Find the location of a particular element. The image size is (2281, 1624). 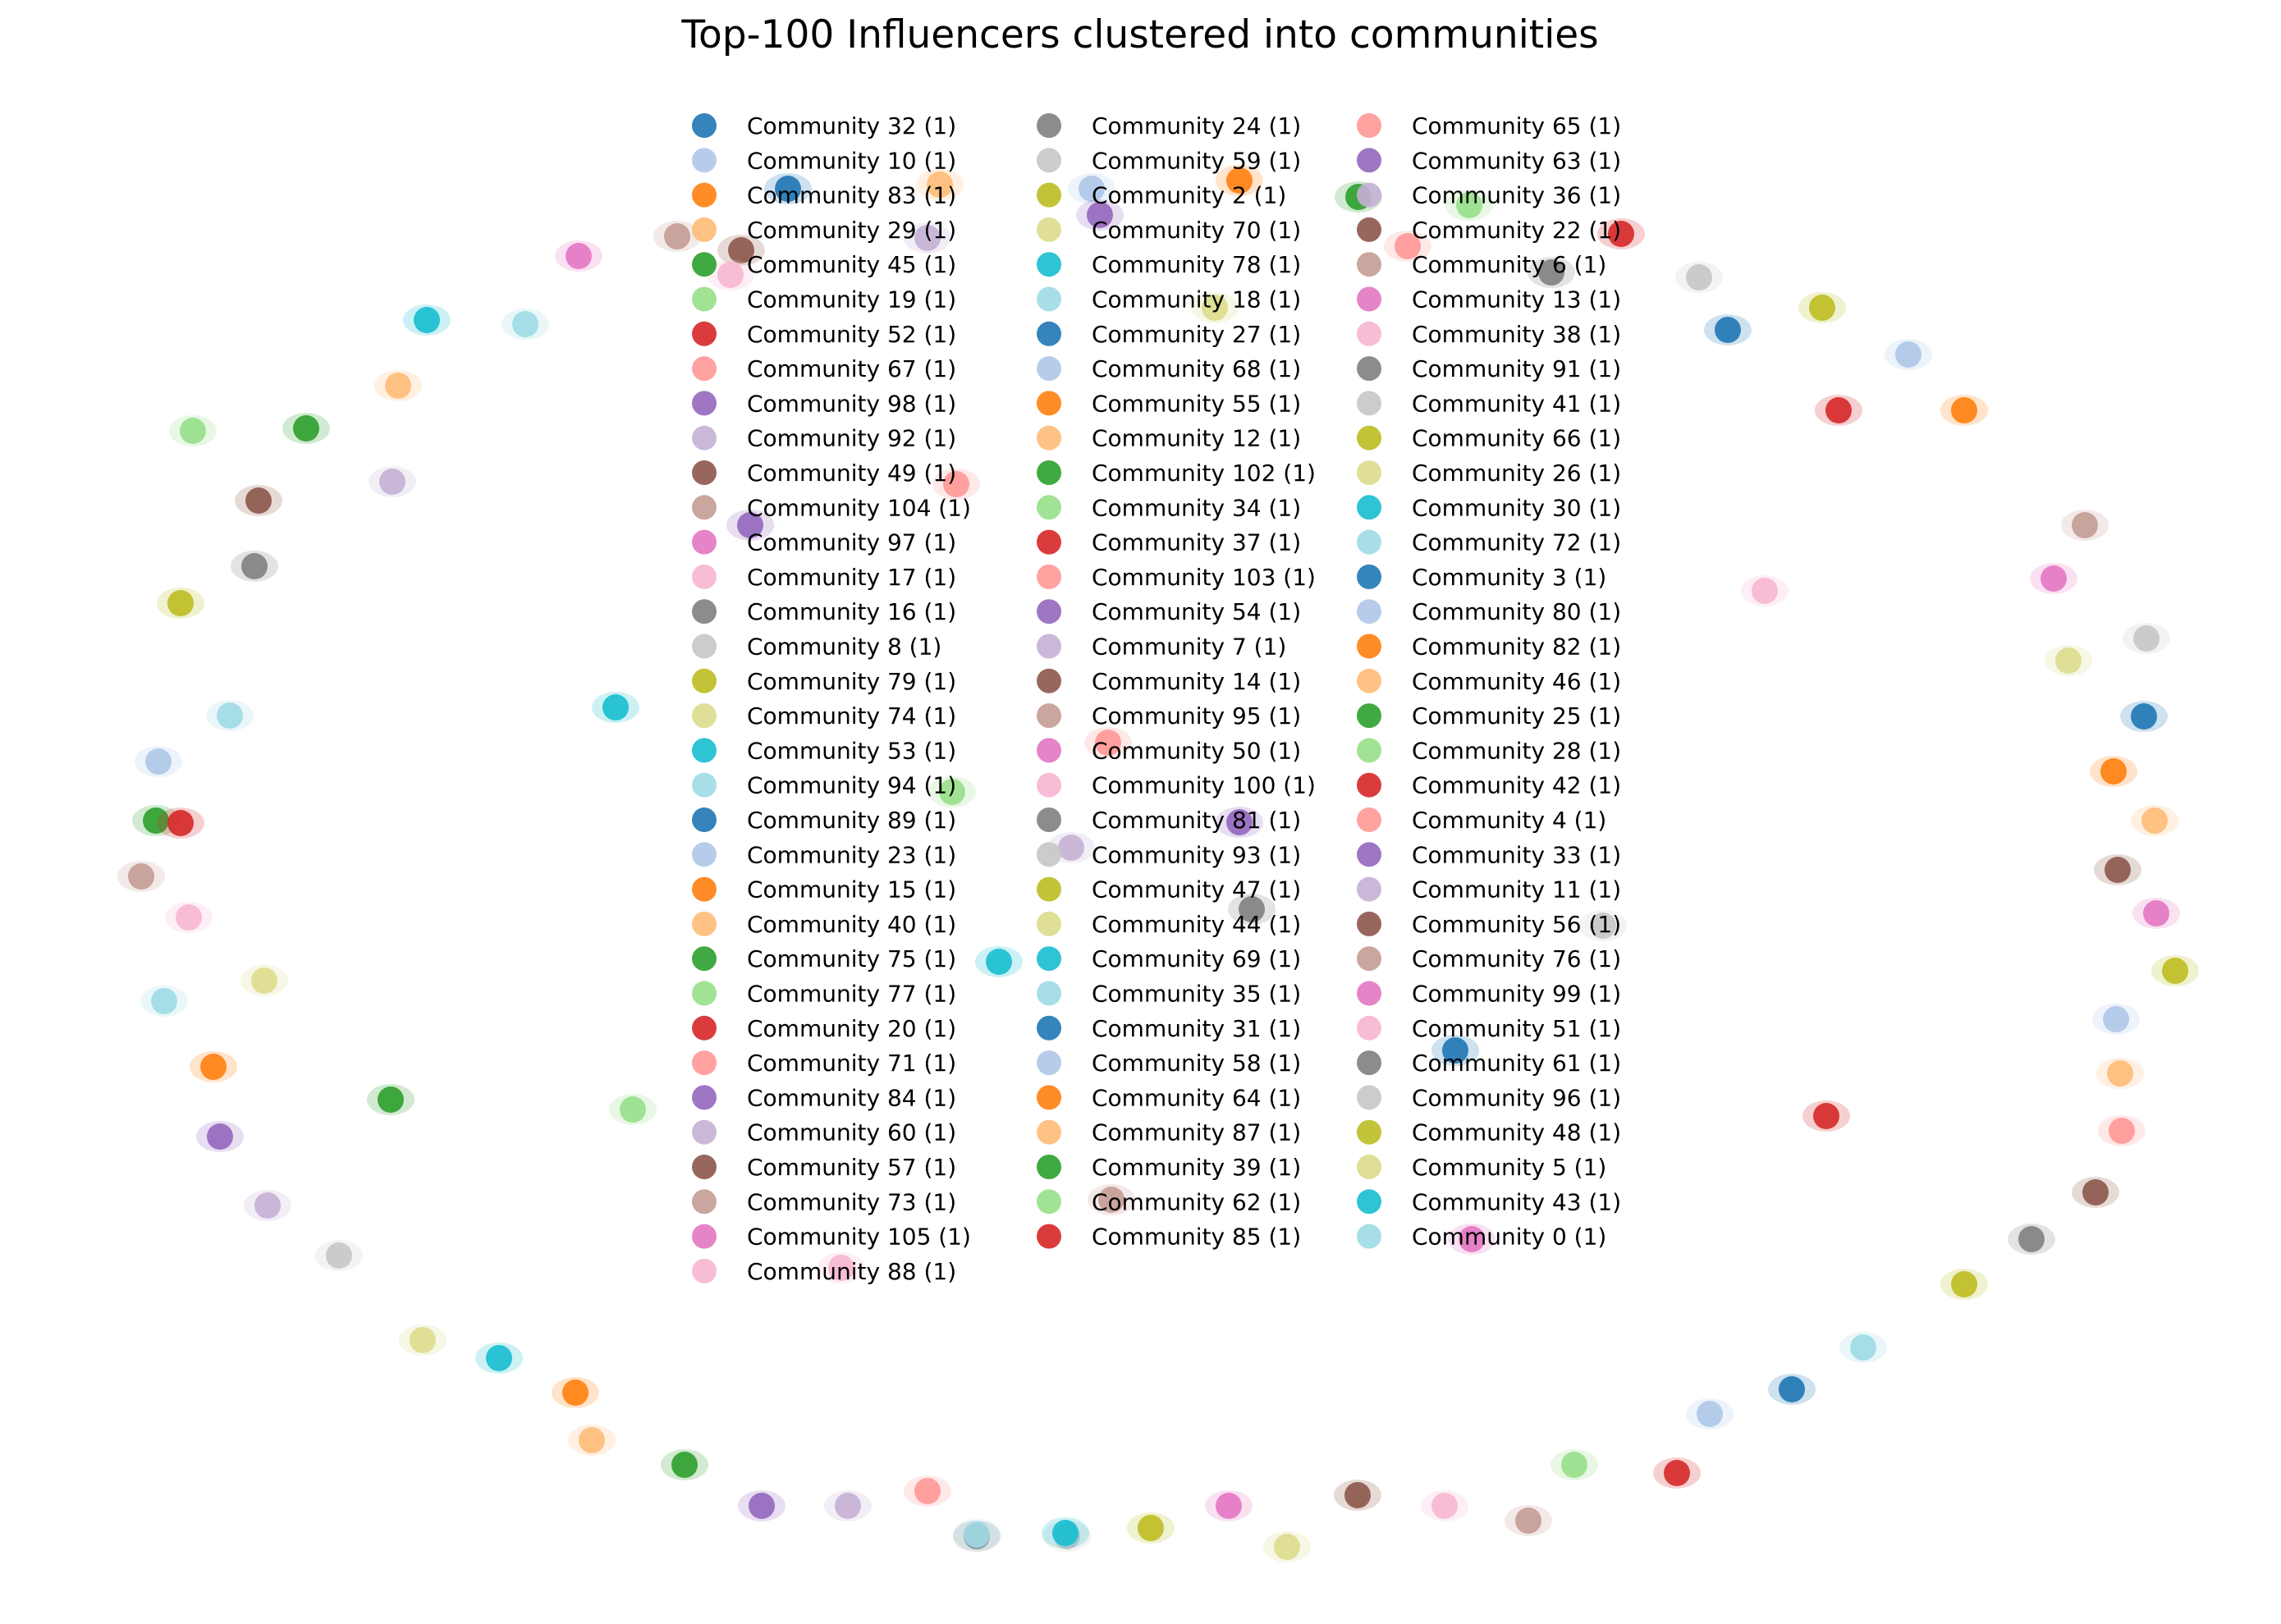

legend-label: Community 47 (1) is located at coordinates (1196, 889).